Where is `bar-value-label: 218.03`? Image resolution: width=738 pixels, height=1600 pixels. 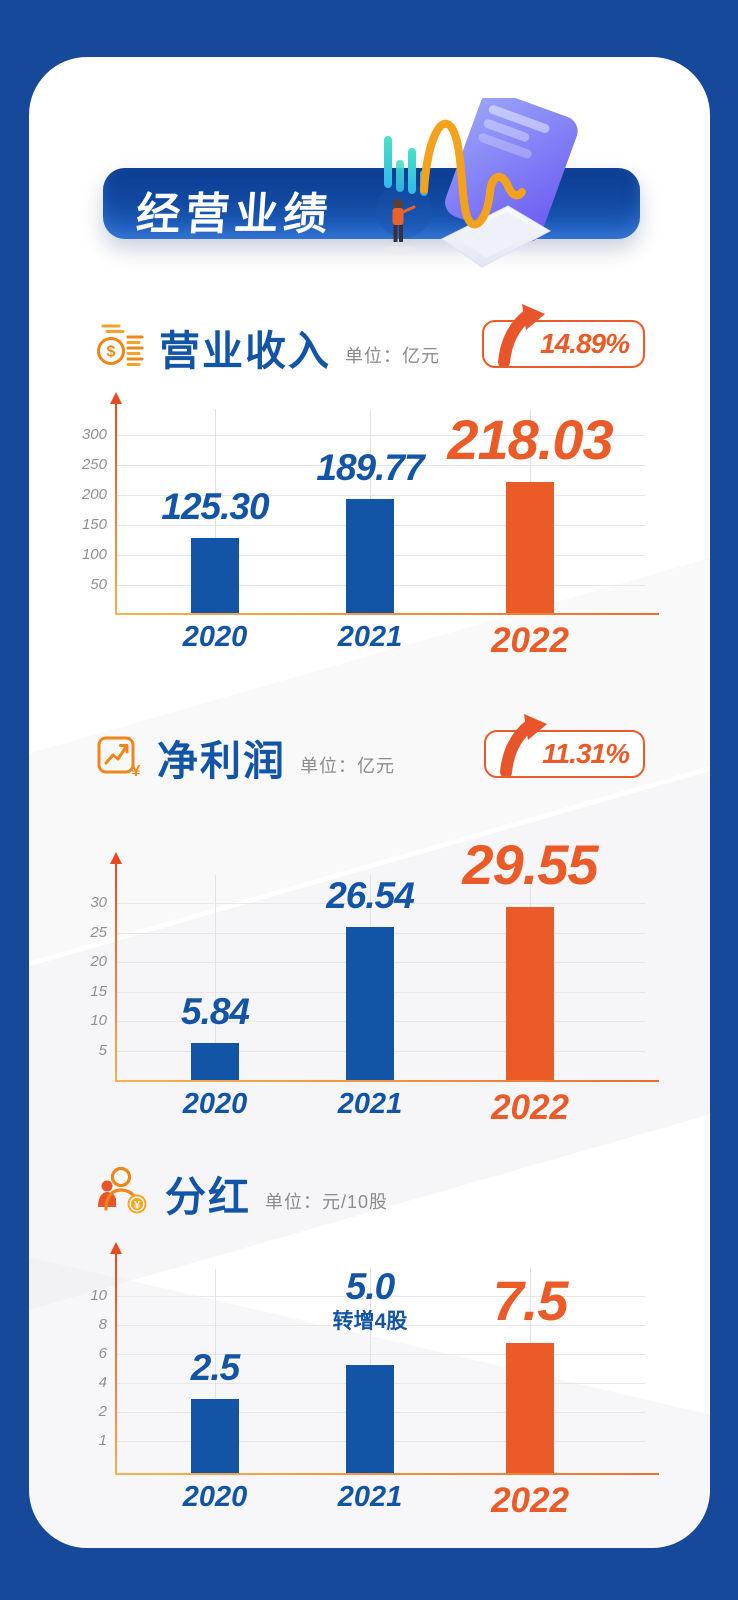
bar-value-label: 218.03 is located at coordinates (530, 439).